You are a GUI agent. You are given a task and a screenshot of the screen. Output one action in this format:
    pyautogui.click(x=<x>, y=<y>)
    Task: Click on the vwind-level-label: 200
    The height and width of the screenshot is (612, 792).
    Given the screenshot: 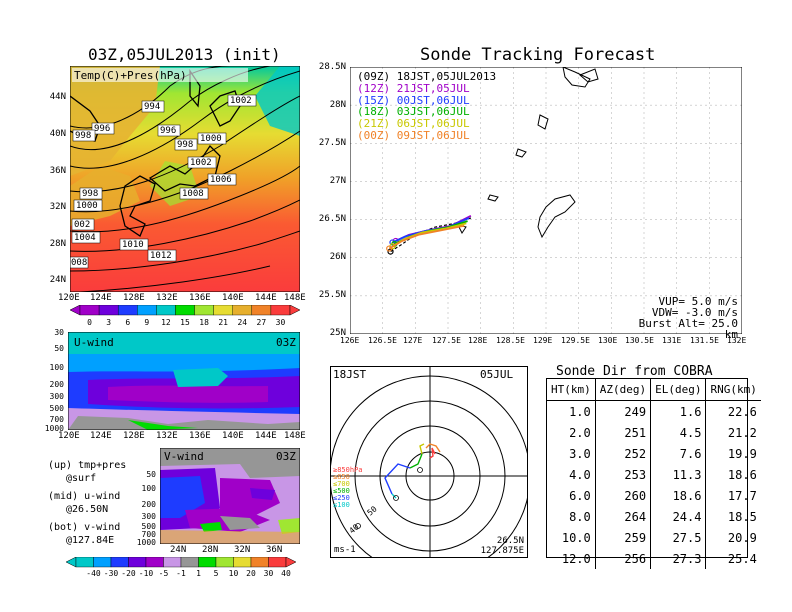 What is the action you would take?
    pyautogui.click(x=148, y=504)
    